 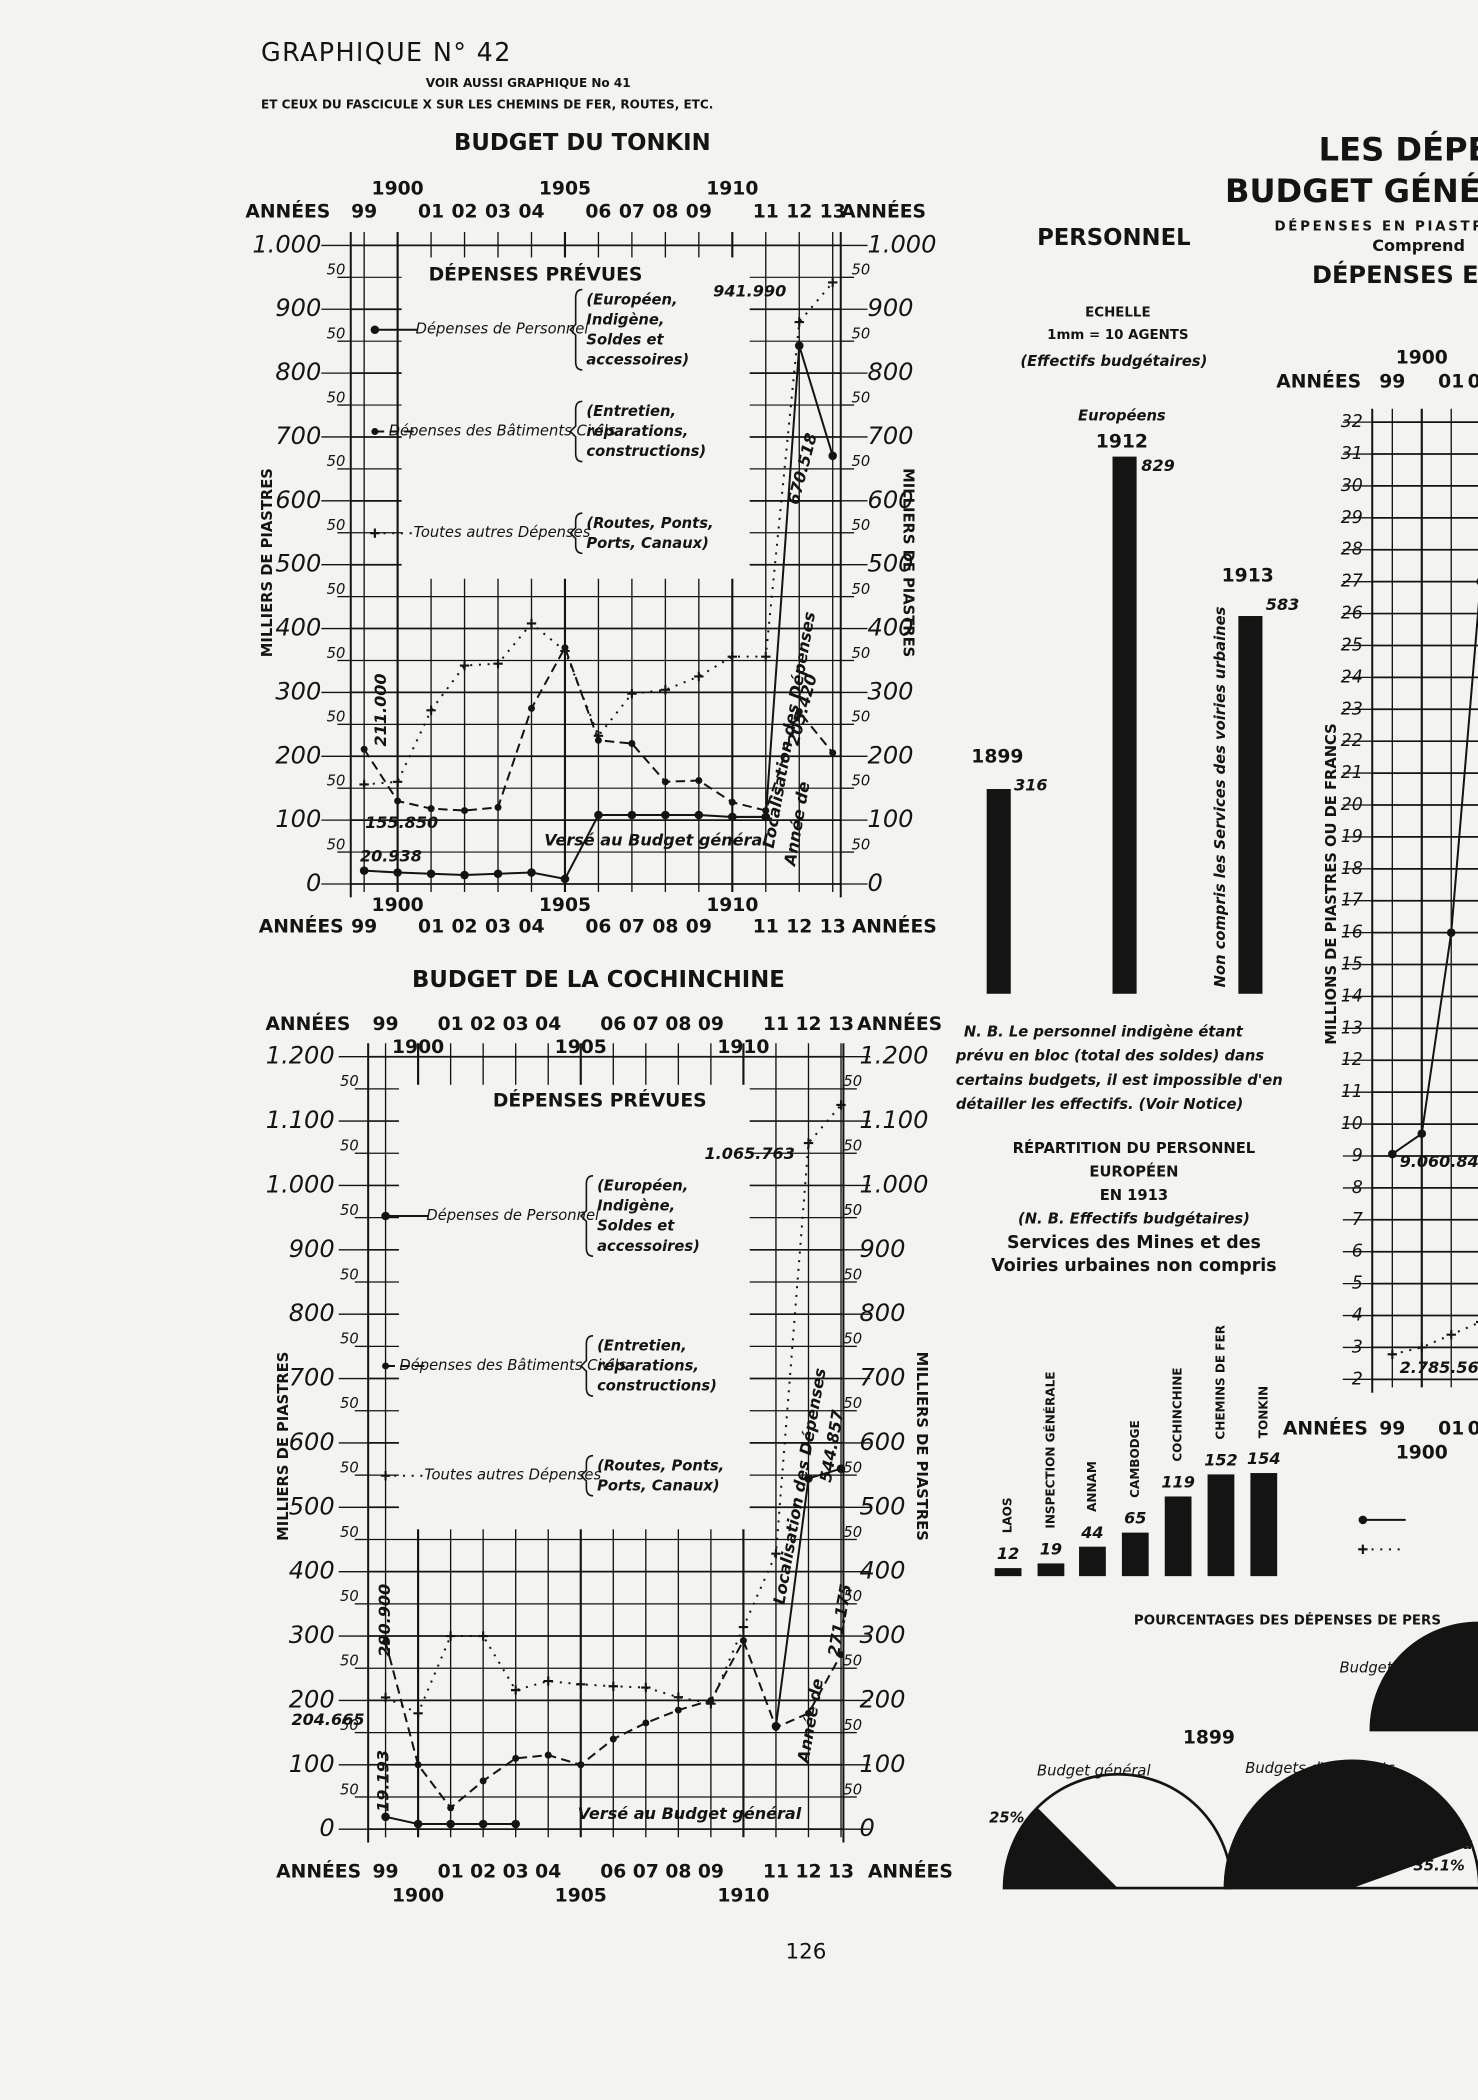 What do you see at coordinates (749, 291) in the screenshot?
I see `value-label: 941.990` at bounding box center [749, 291].